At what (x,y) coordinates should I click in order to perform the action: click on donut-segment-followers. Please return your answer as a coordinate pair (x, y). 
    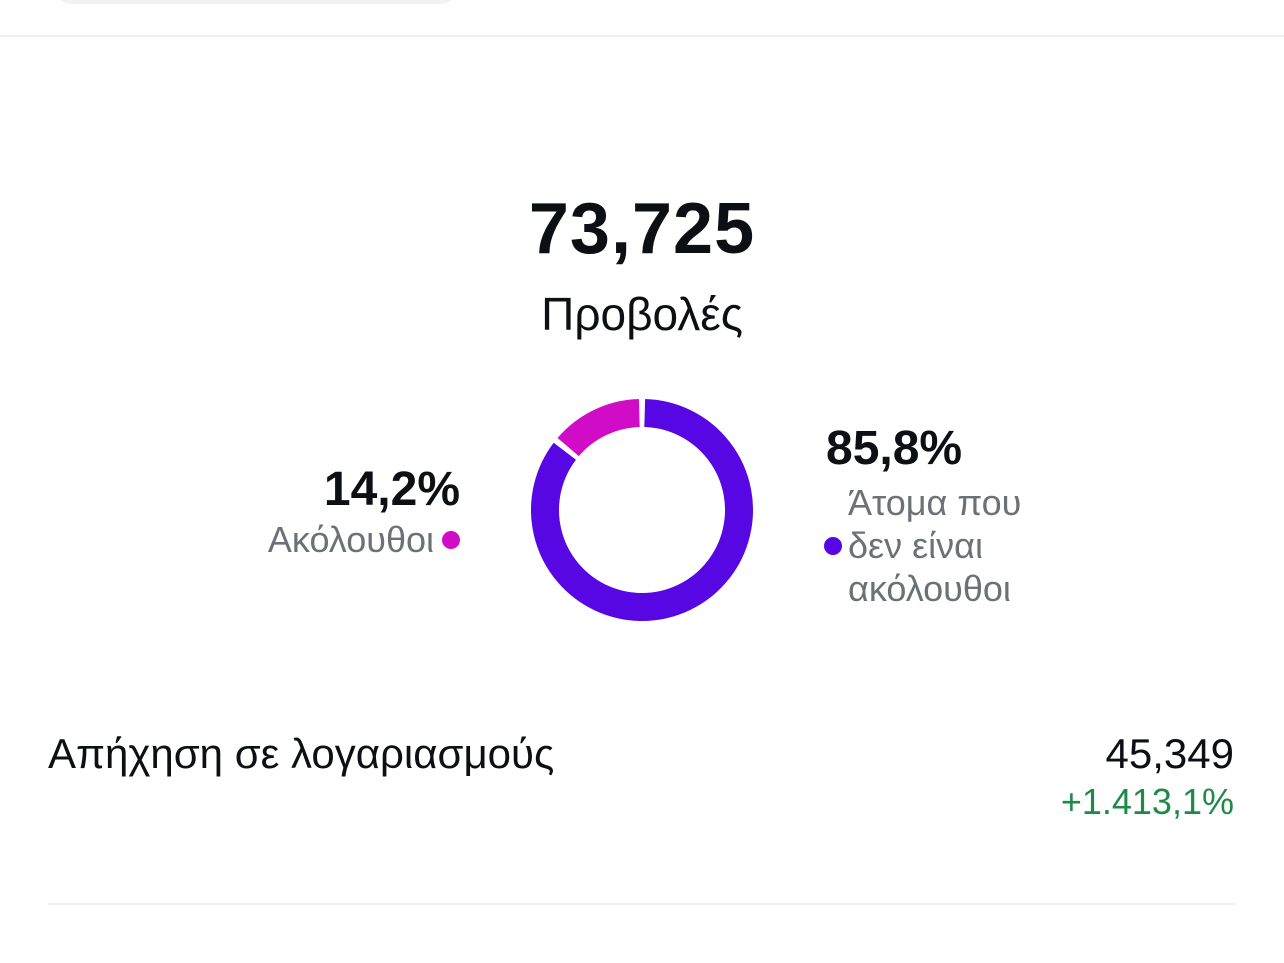
    Looking at the image, I should click on (599, 428).